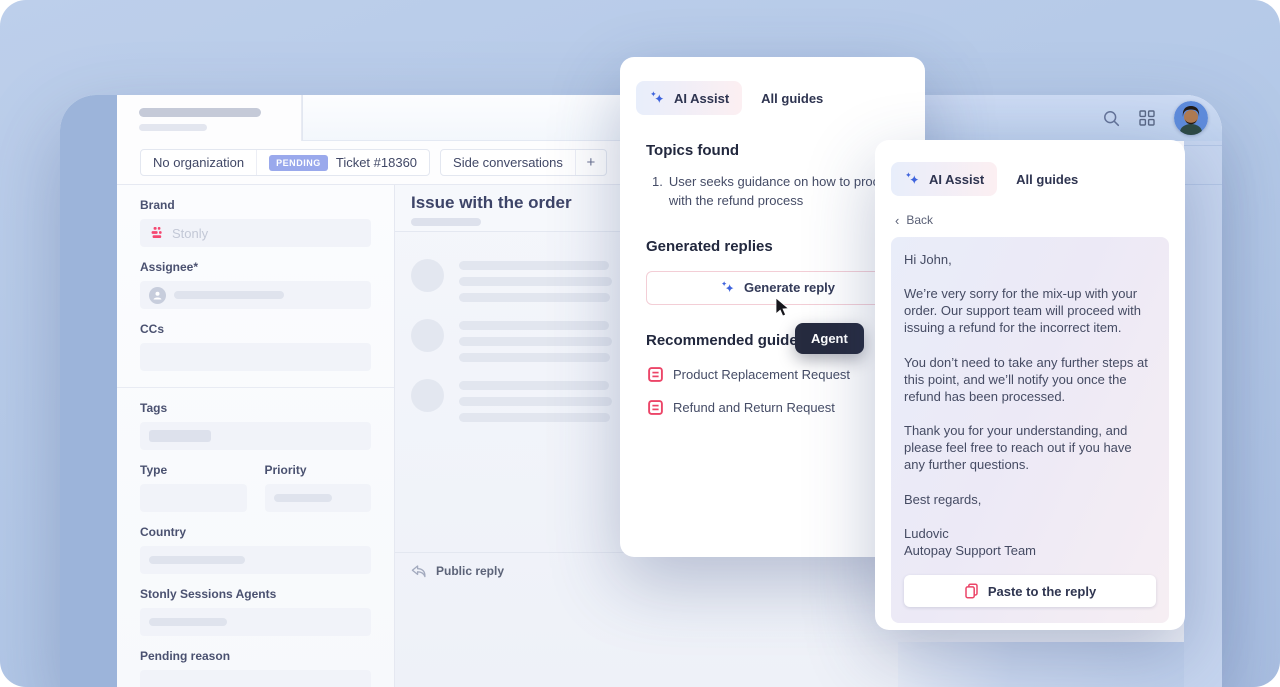  Describe the element at coordinates (193, 498) in the screenshot. I see `type-field` at that location.